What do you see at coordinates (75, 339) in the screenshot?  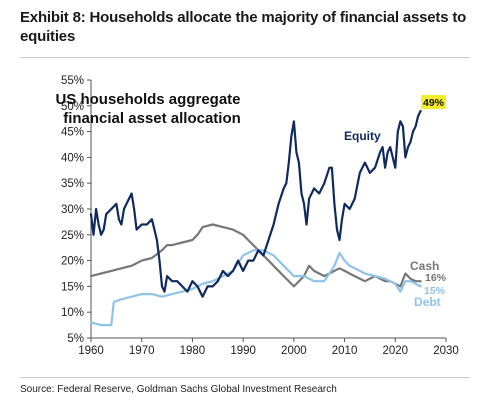 I see `y-tick-label: 5%` at bounding box center [75, 339].